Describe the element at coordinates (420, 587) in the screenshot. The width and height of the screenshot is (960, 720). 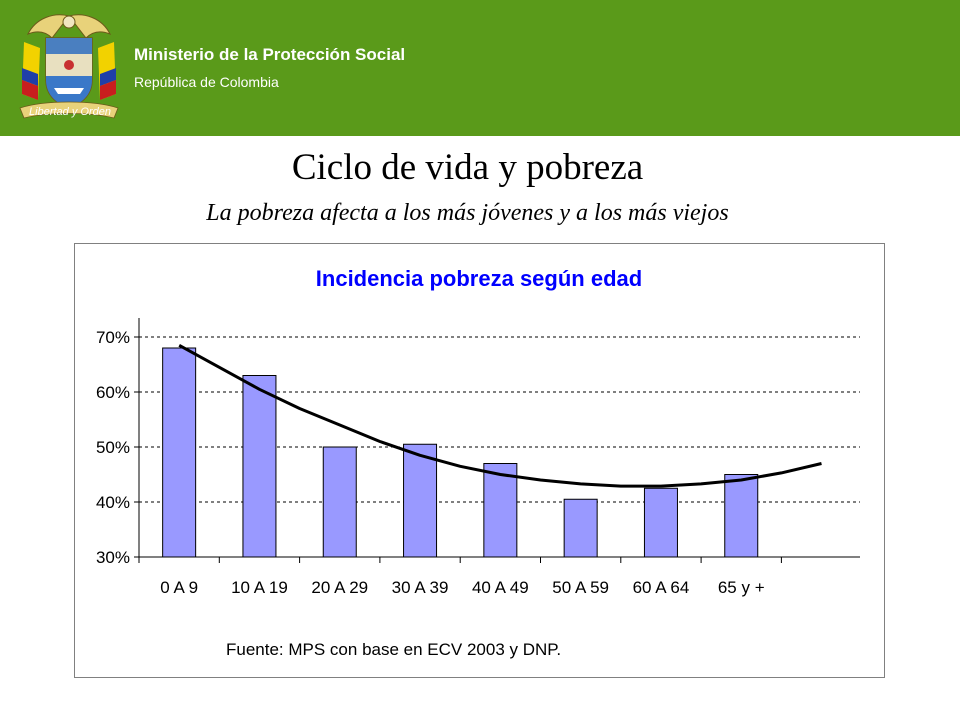
I see `x-tick-label: 30 A 39` at that location.